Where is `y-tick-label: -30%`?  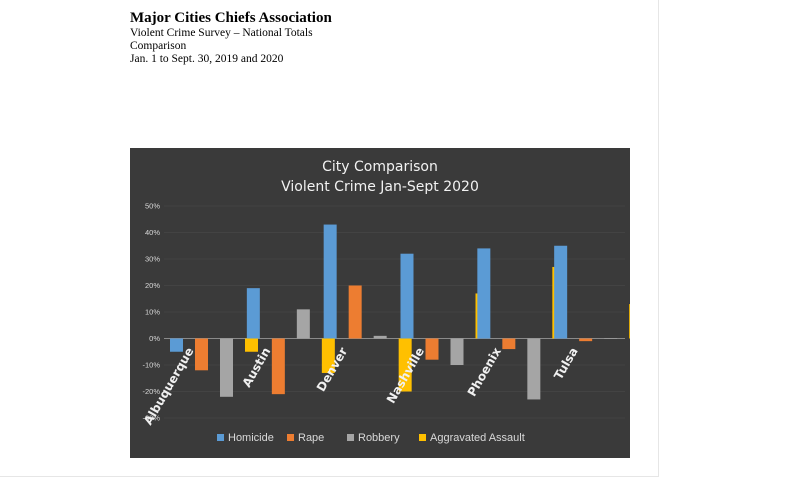
y-tick-label: -30% is located at coordinates (151, 418).